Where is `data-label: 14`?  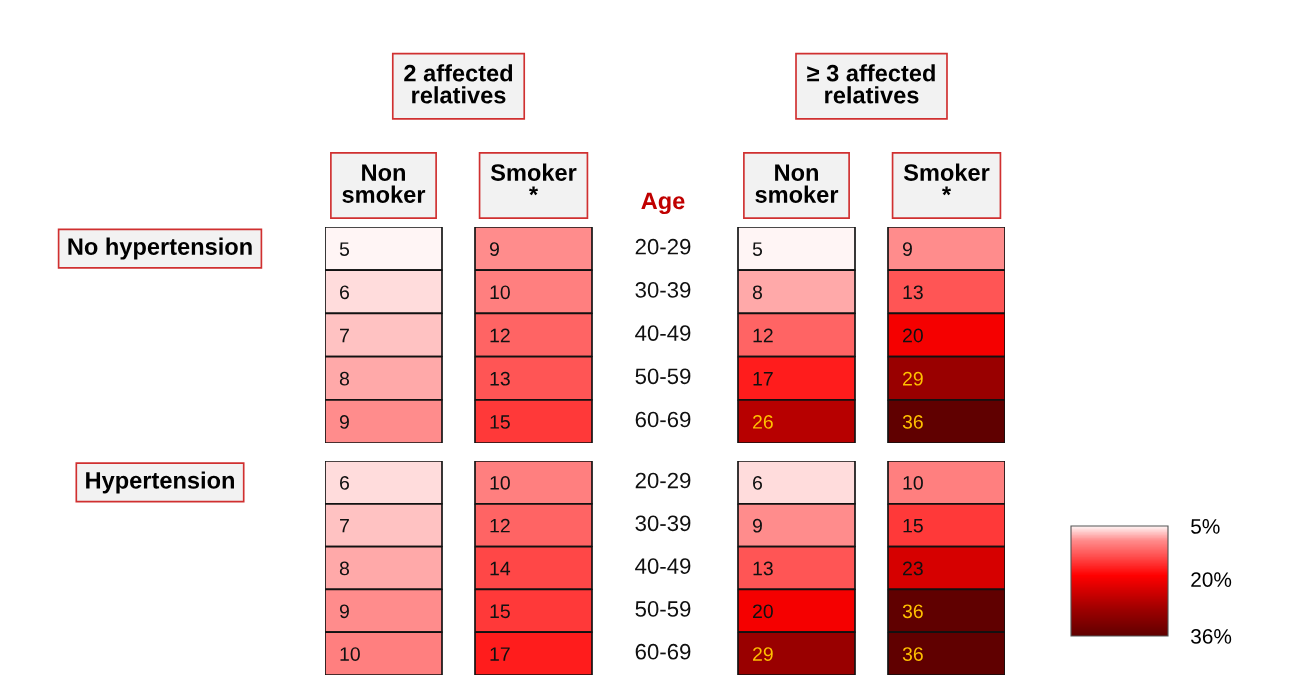 data-label: 14 is located at coordinates (500, 568).